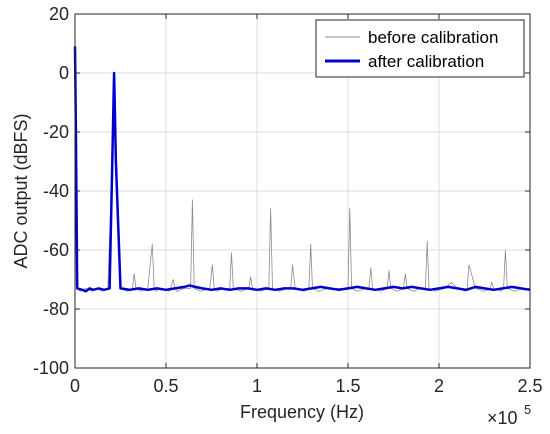 The height and width of the screenshot is (434, 550). I want to click on x-exponent-power: 5, so click(527, 409).